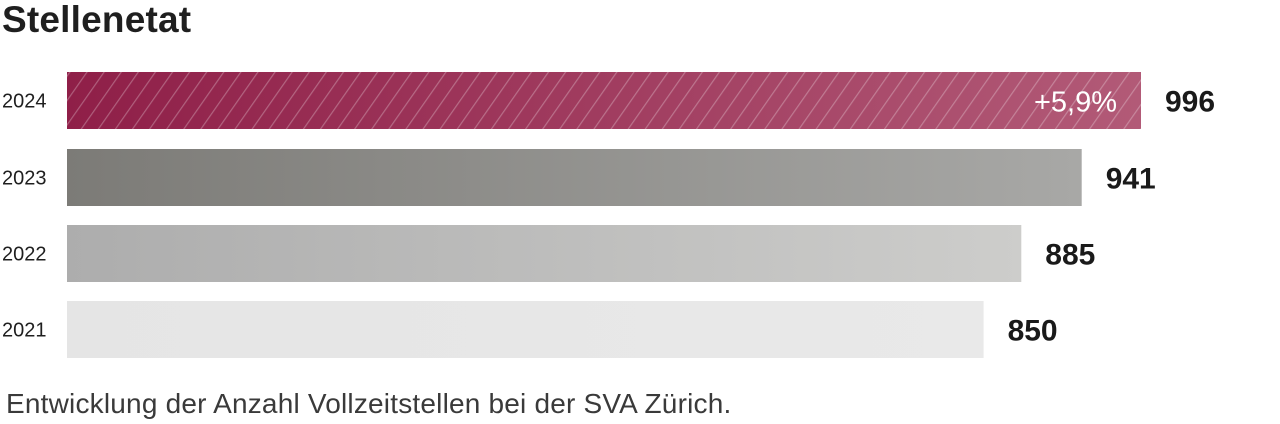 This screenshot has width=1280, height=424. What do you see at coordinates (24, 255) in the screenshot?
I see `year-label-2022: 2022` at bounding box center [24, 255].